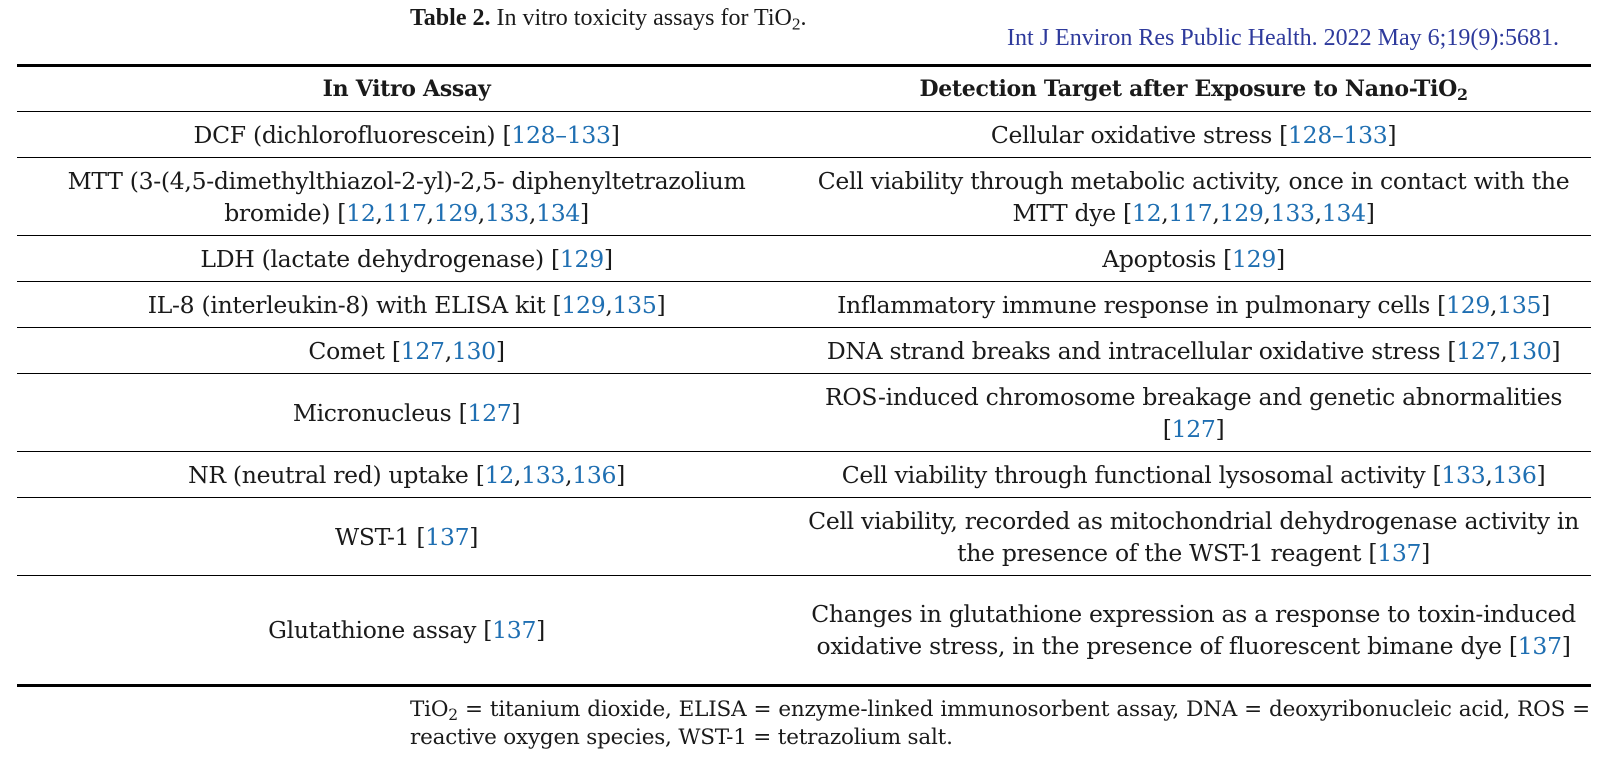 The image size is (1599, 773). What do you see at coordinates (644, 18) in the screenshot?
I see `caption-text: In vitro toxicity assays for TiO` at bounding box center [644, 18].